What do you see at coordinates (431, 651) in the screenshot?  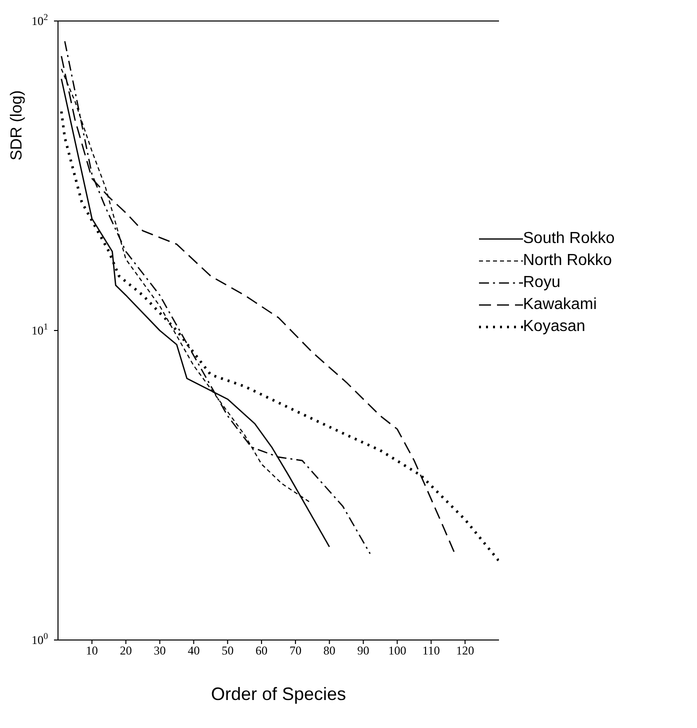 I see `x-tick-label: 110` at bounding box center [431, 651].